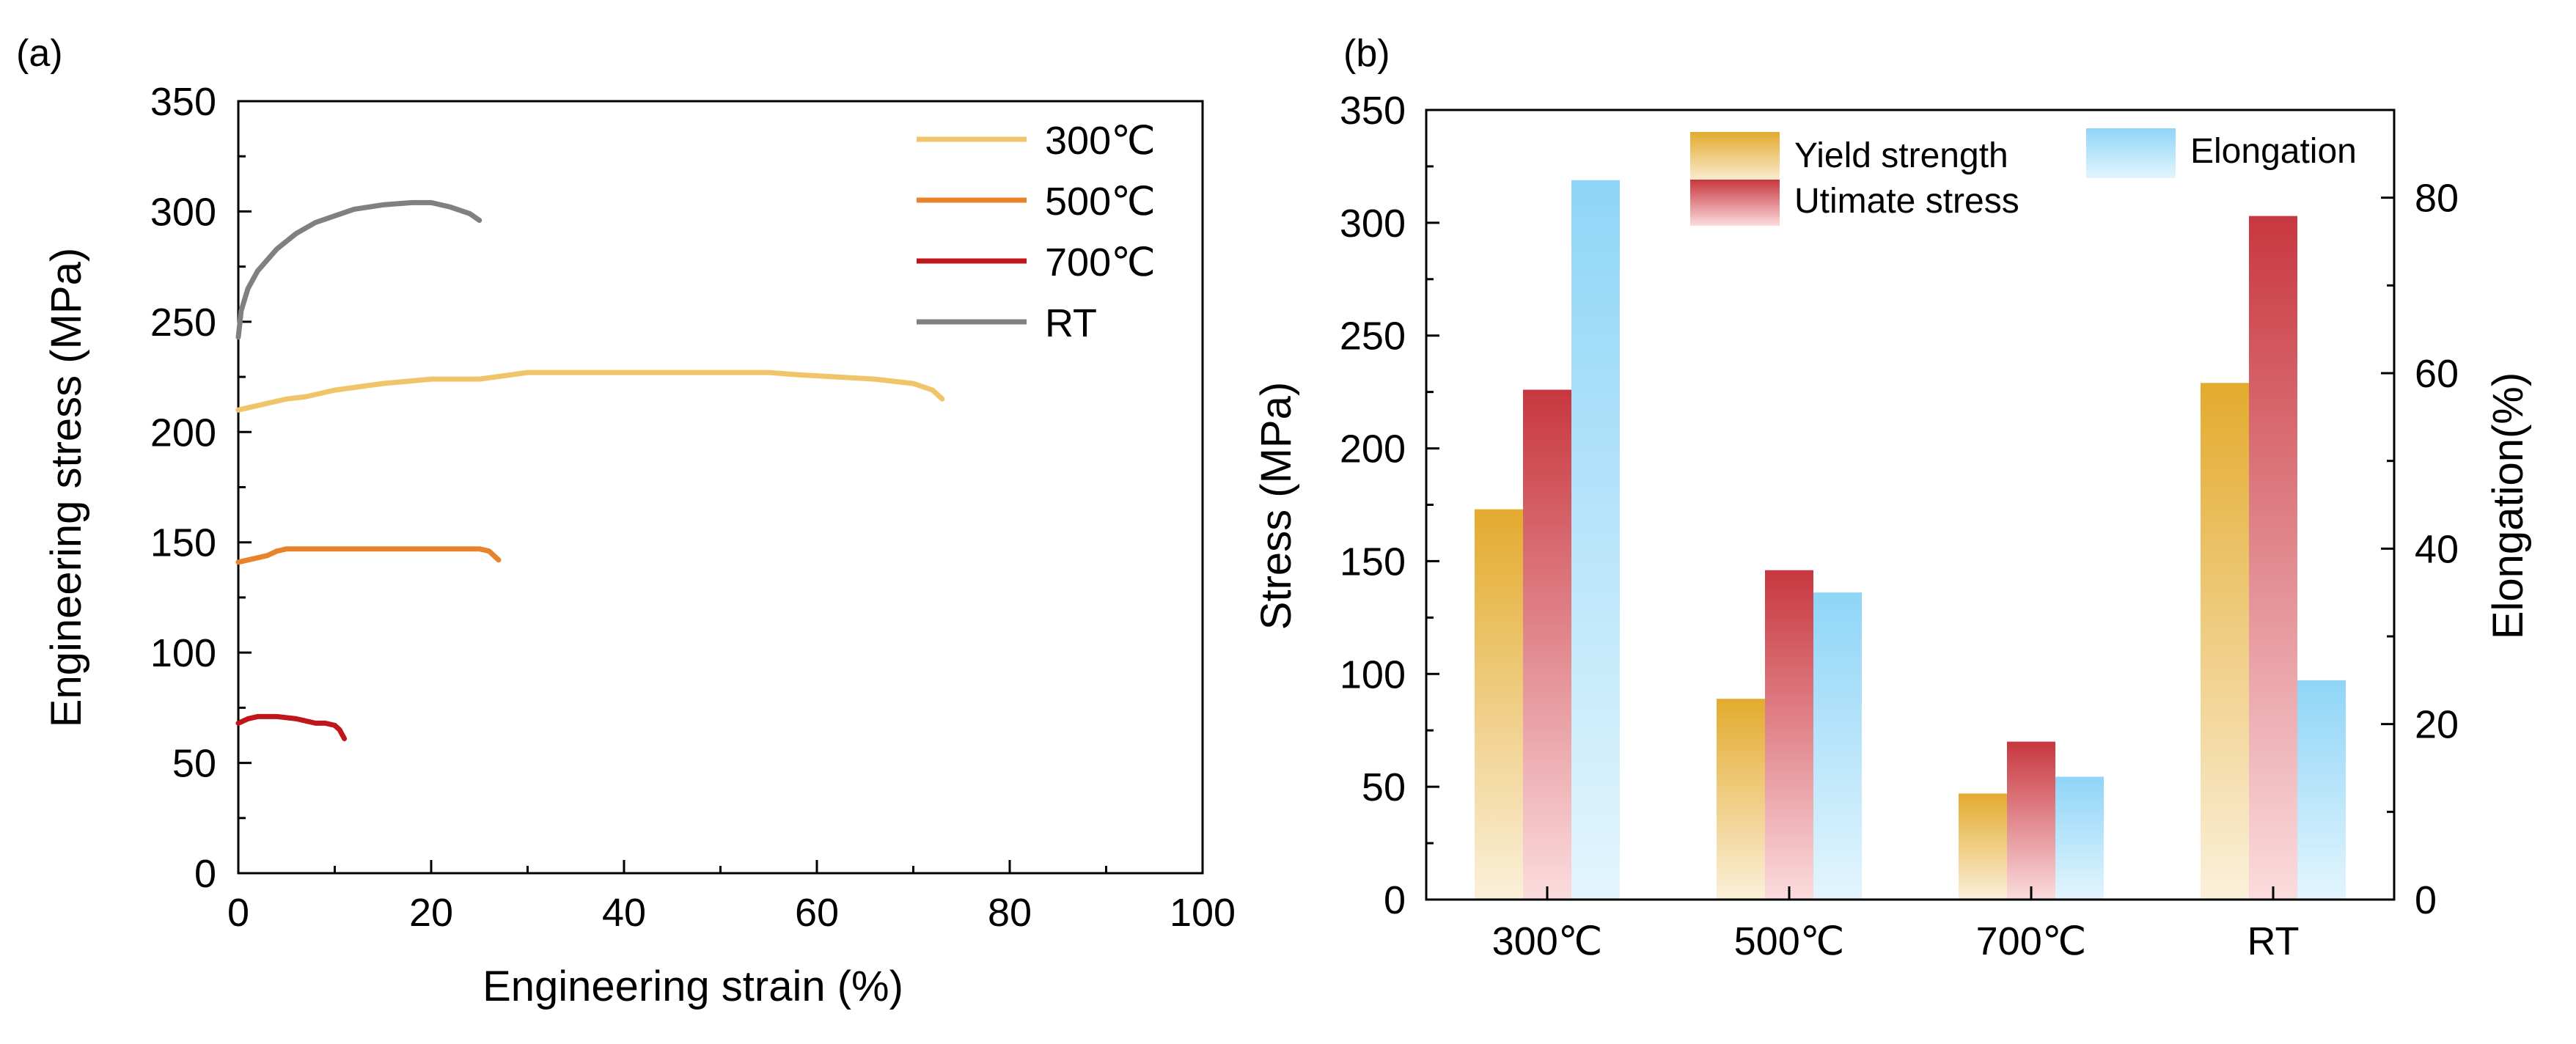  Describe the element at coordinates (2322, 790) in the screenshot. I see `bar-elongation-rt` at that location.